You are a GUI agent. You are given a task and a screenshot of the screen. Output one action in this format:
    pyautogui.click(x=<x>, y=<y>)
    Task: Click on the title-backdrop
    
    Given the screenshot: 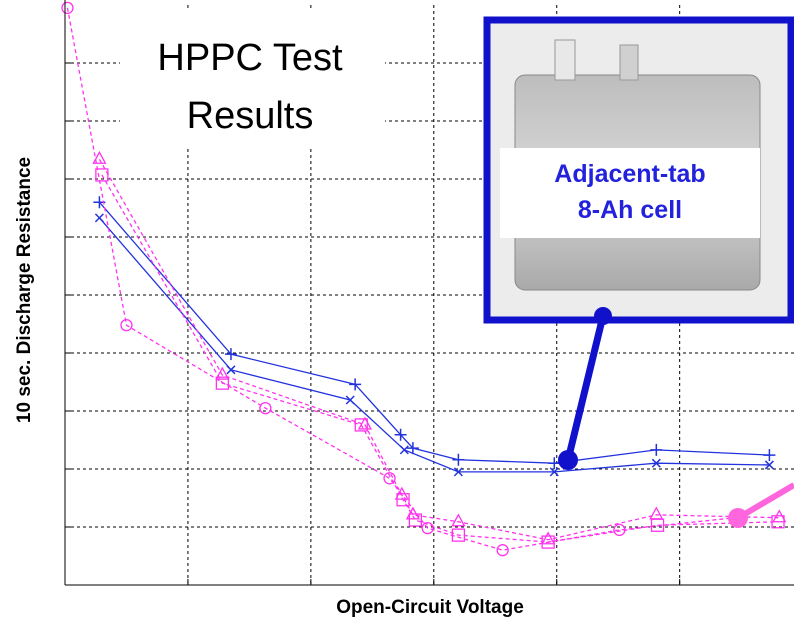 What is the action you would take?
    pyautogui.click(x=252, y=78)
    